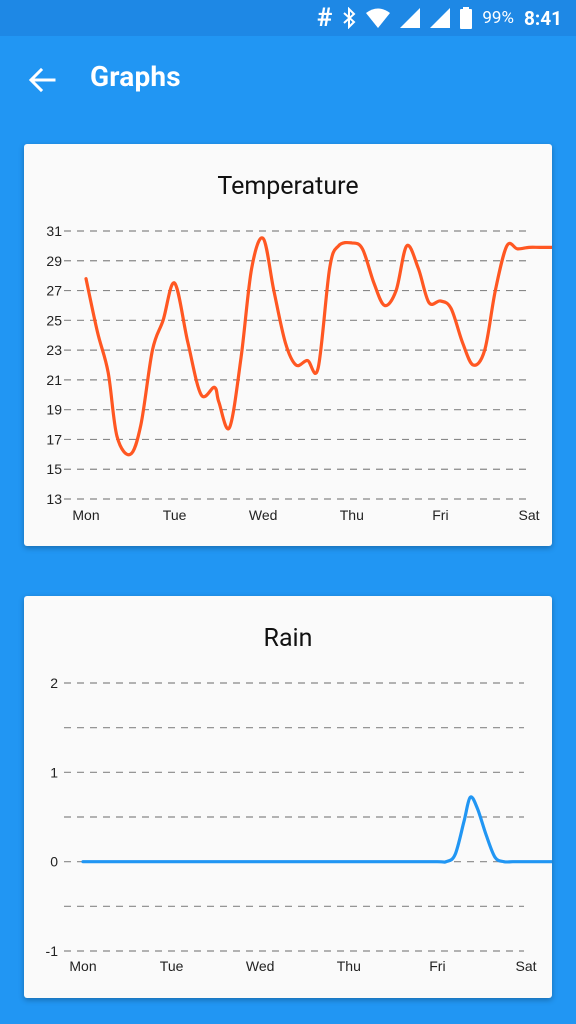  Describe the element at coordinates (288, 186) in the screenshot. I see `temperature-chart-title: Temperature` at that location.